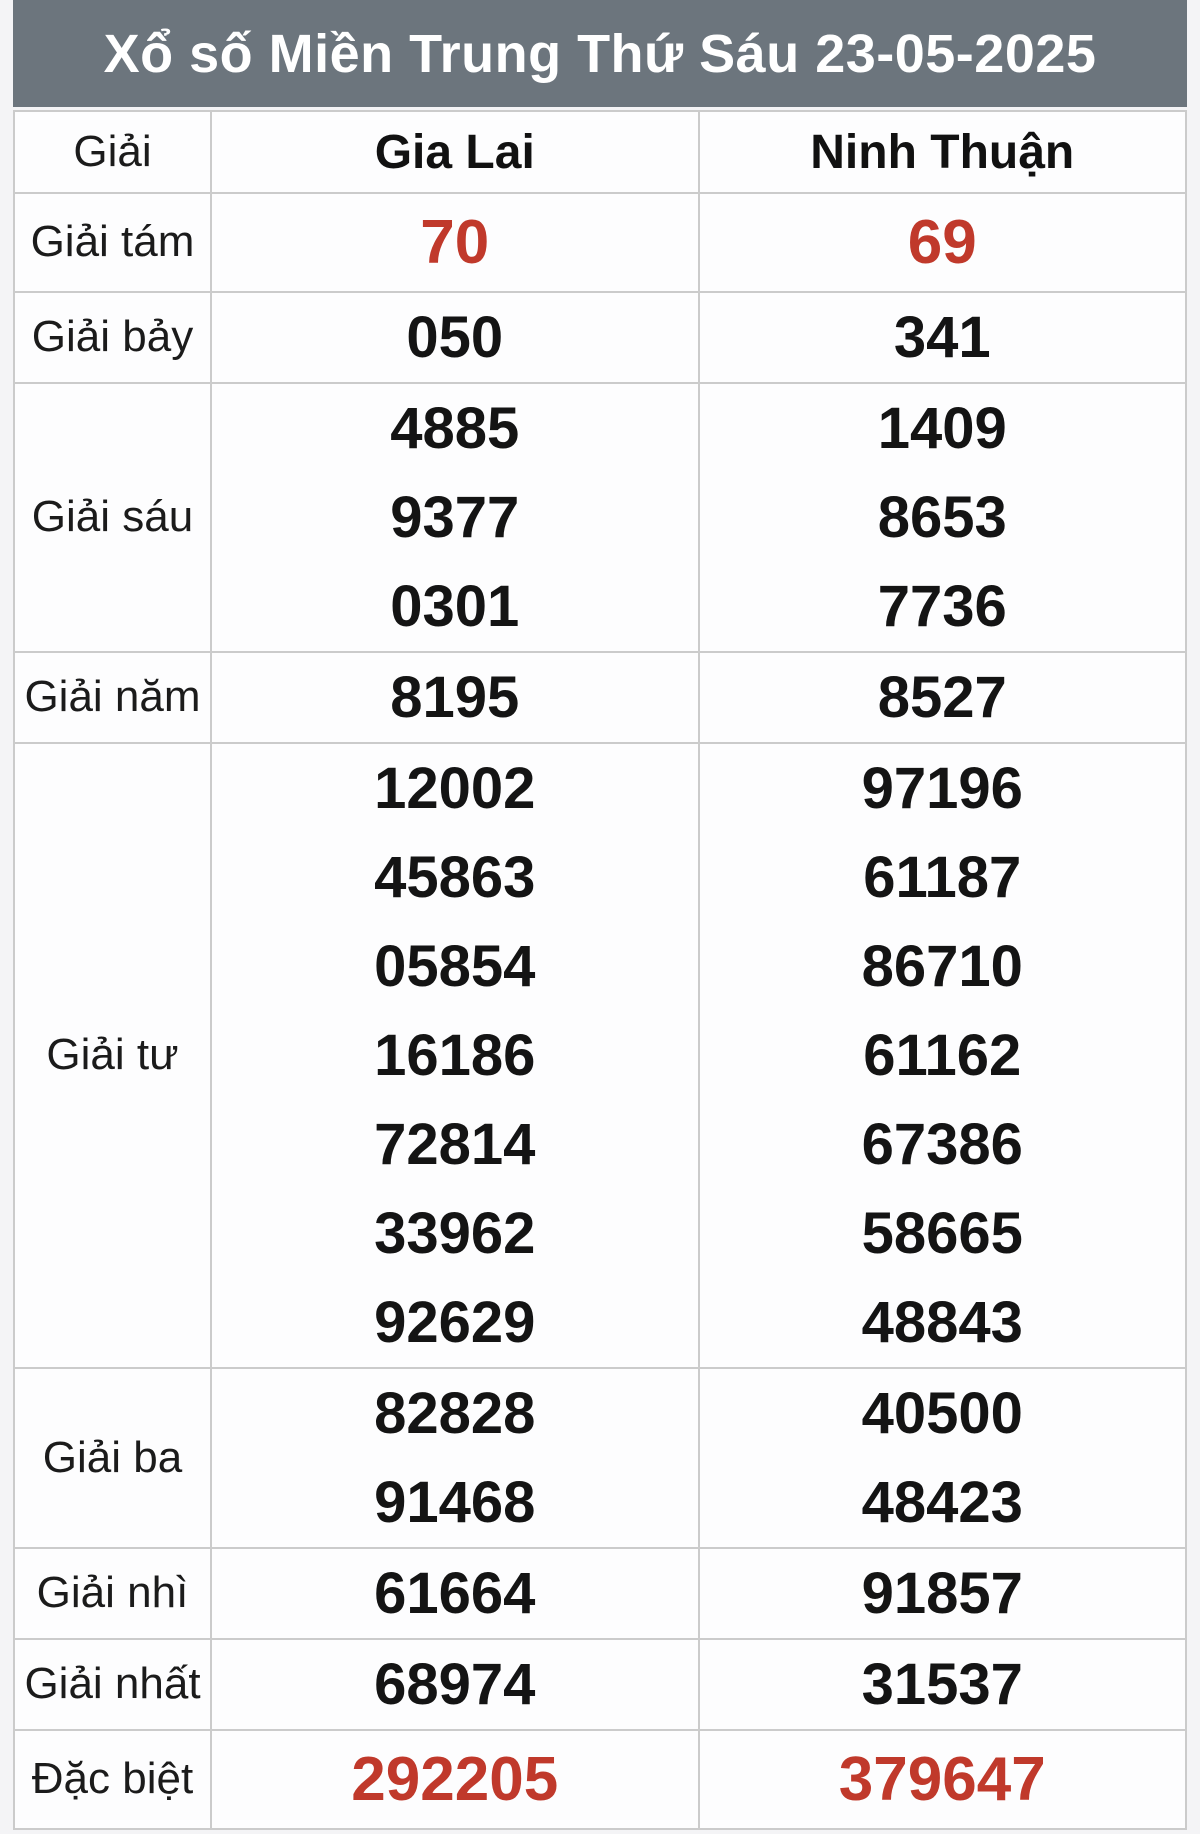 This screenshot has height=1834, width=1200. Describe the element at coordinates (112, 242) in the screenshot. I see `prize-label: Giải tám` at that location.